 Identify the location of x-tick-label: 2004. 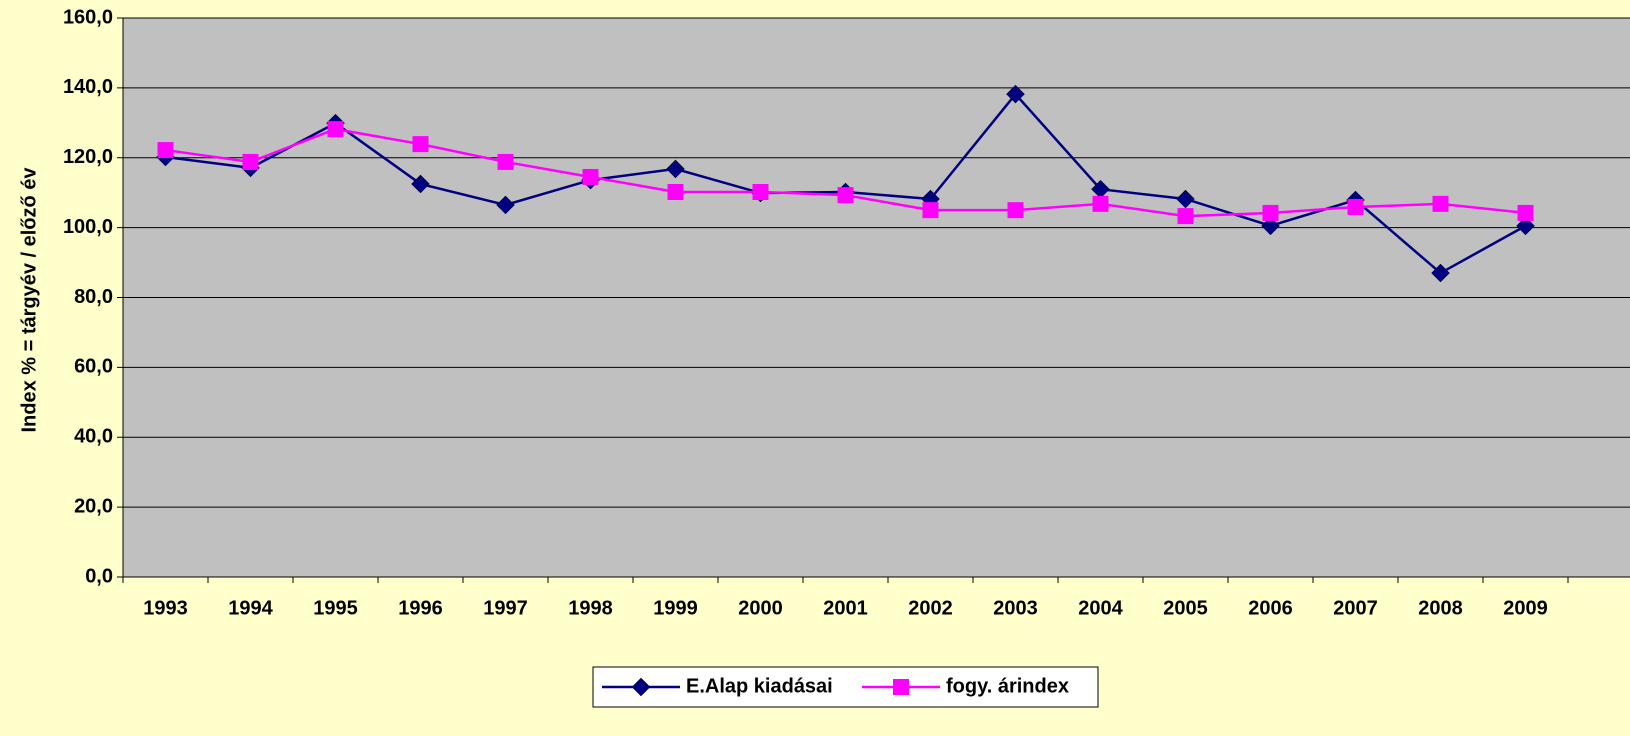
(1100, 608).